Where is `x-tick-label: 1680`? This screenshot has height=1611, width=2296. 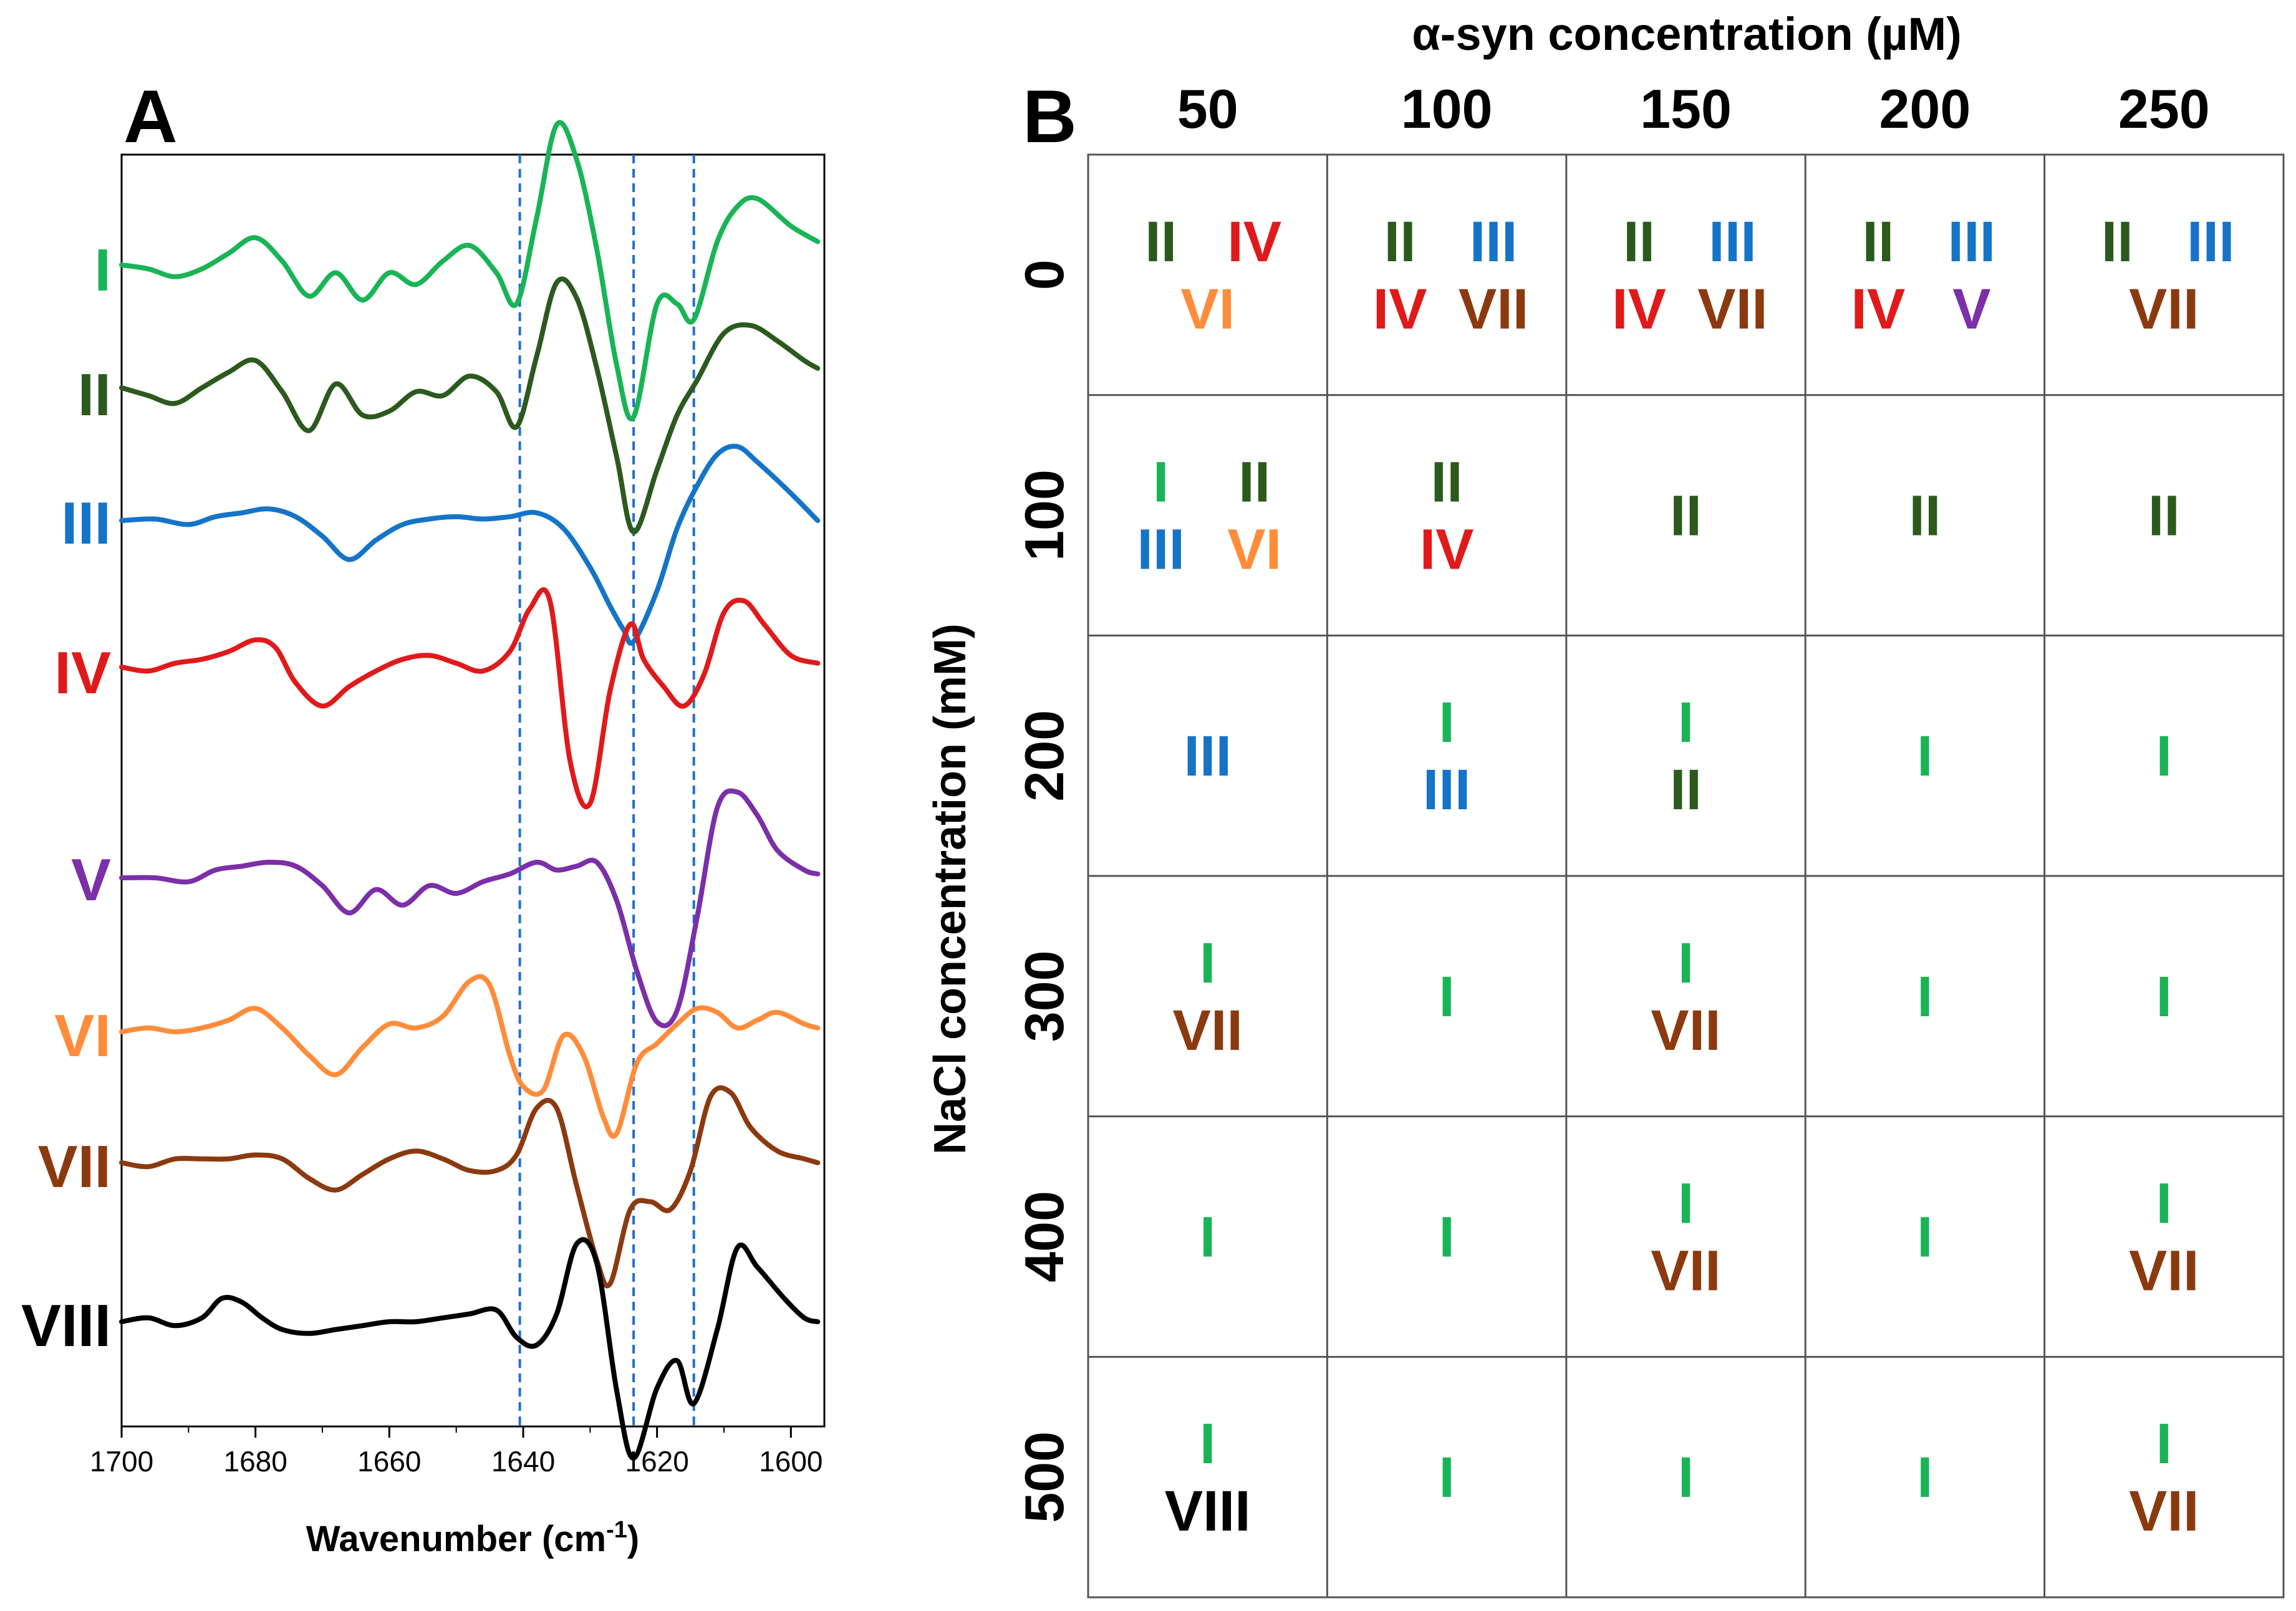
x-tick-label: 1680 is located at coordinates (255, 1462).